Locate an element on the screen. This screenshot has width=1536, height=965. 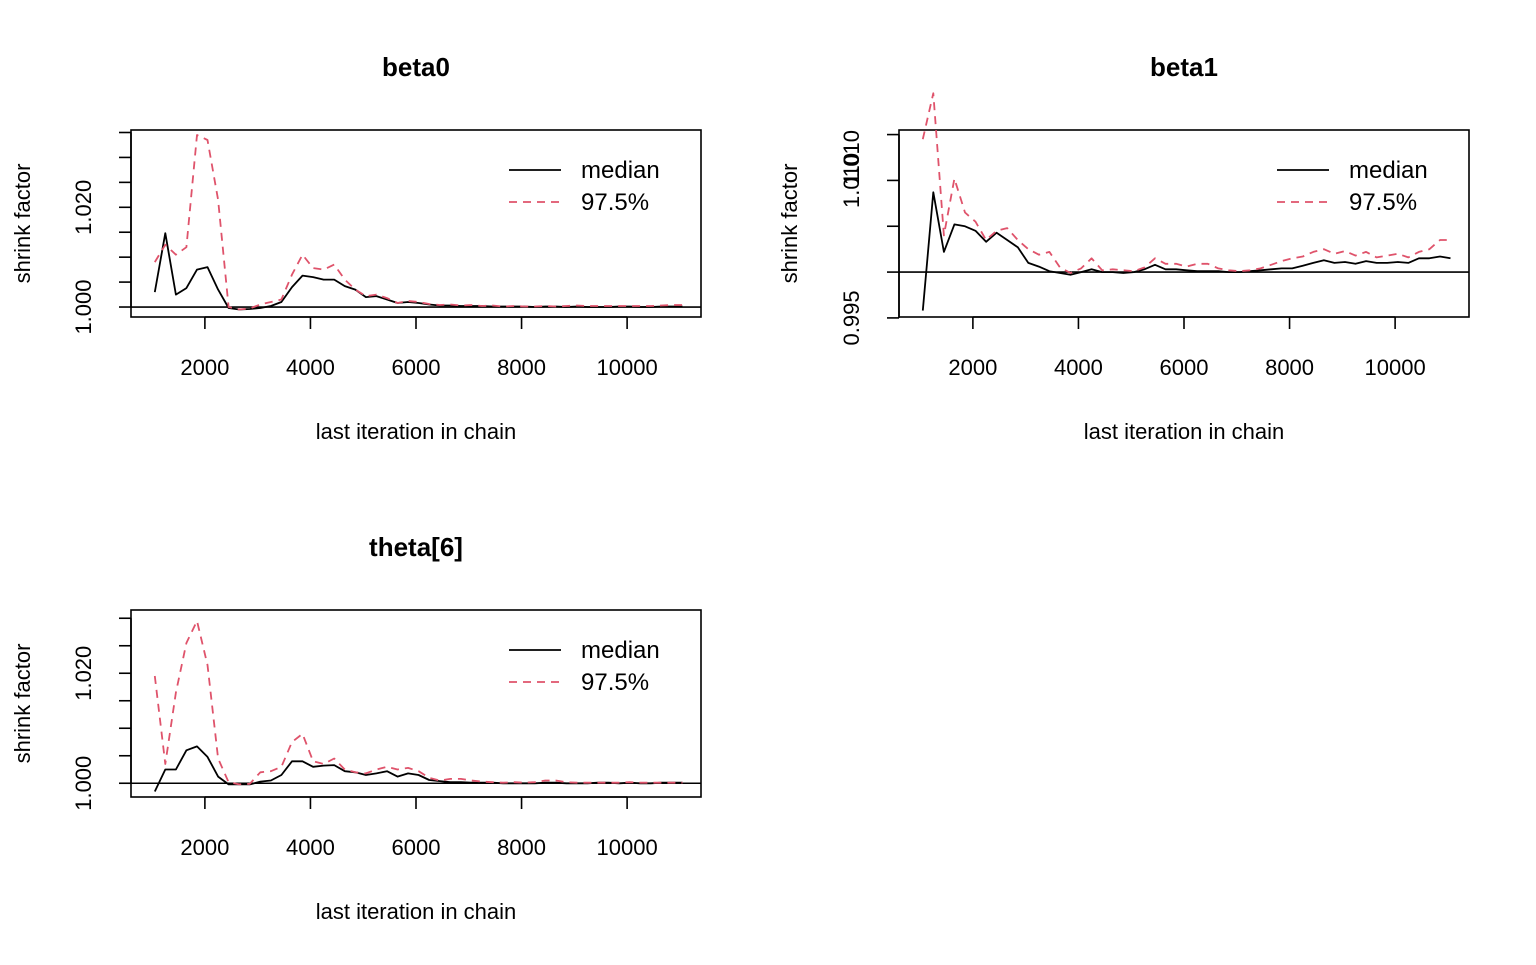
chart-title: theta[6] is located at coordinates (416, 547).